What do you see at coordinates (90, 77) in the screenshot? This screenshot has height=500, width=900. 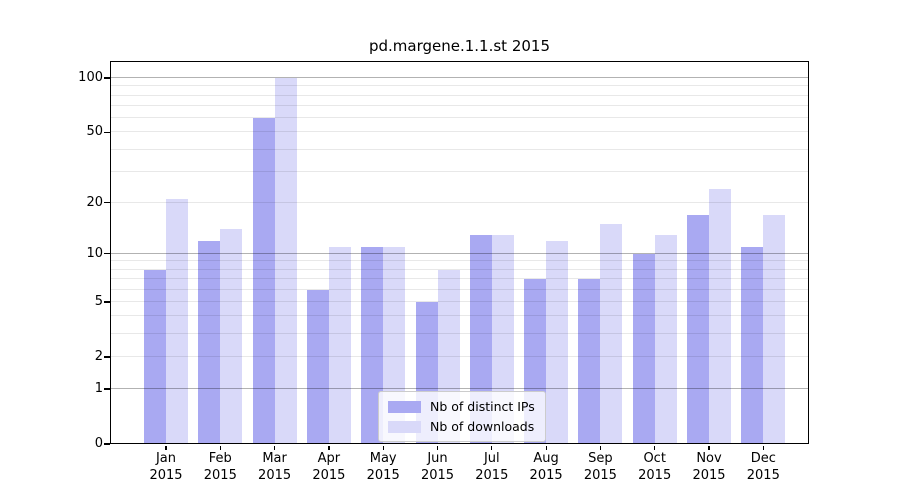 I see `y-tick-label: 100` at bounding box center [90, 77].